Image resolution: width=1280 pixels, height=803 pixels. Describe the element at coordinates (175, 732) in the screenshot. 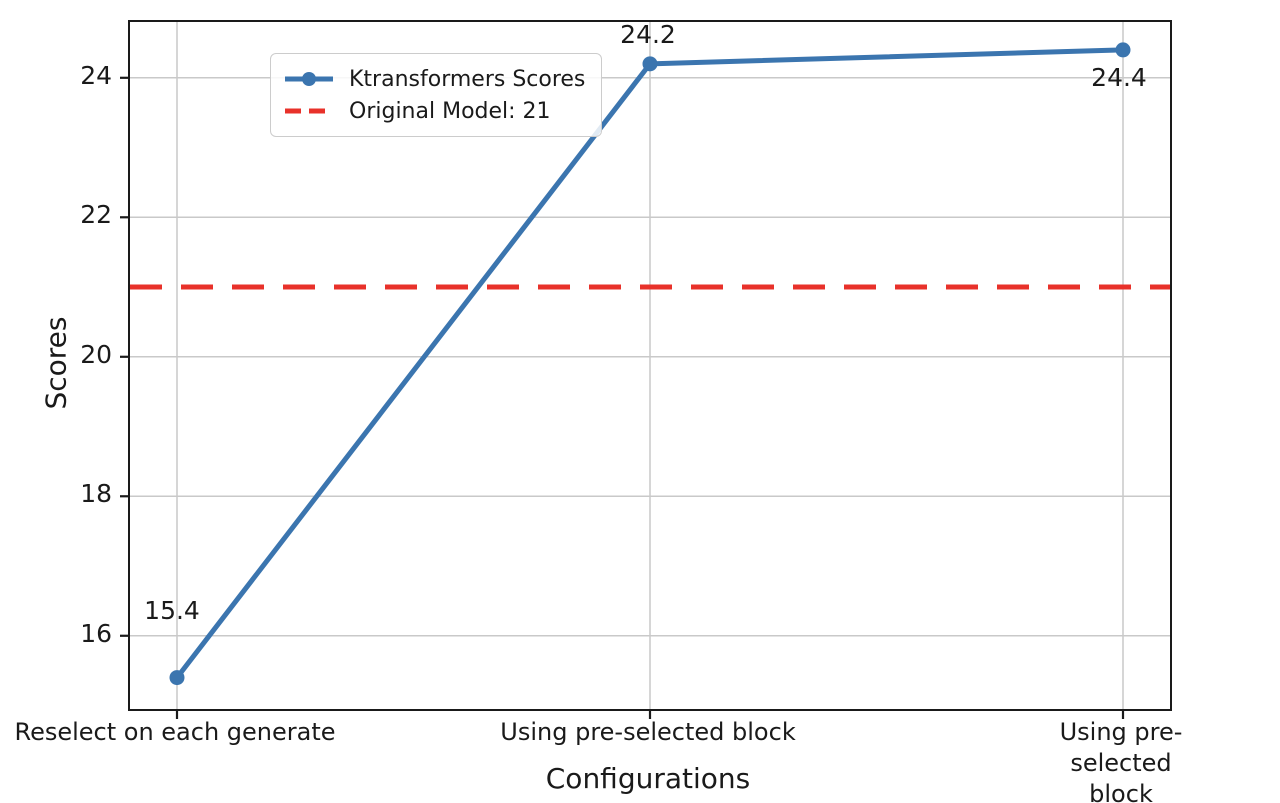

I see `x-tick-label: Reselect on each generate` at that location.